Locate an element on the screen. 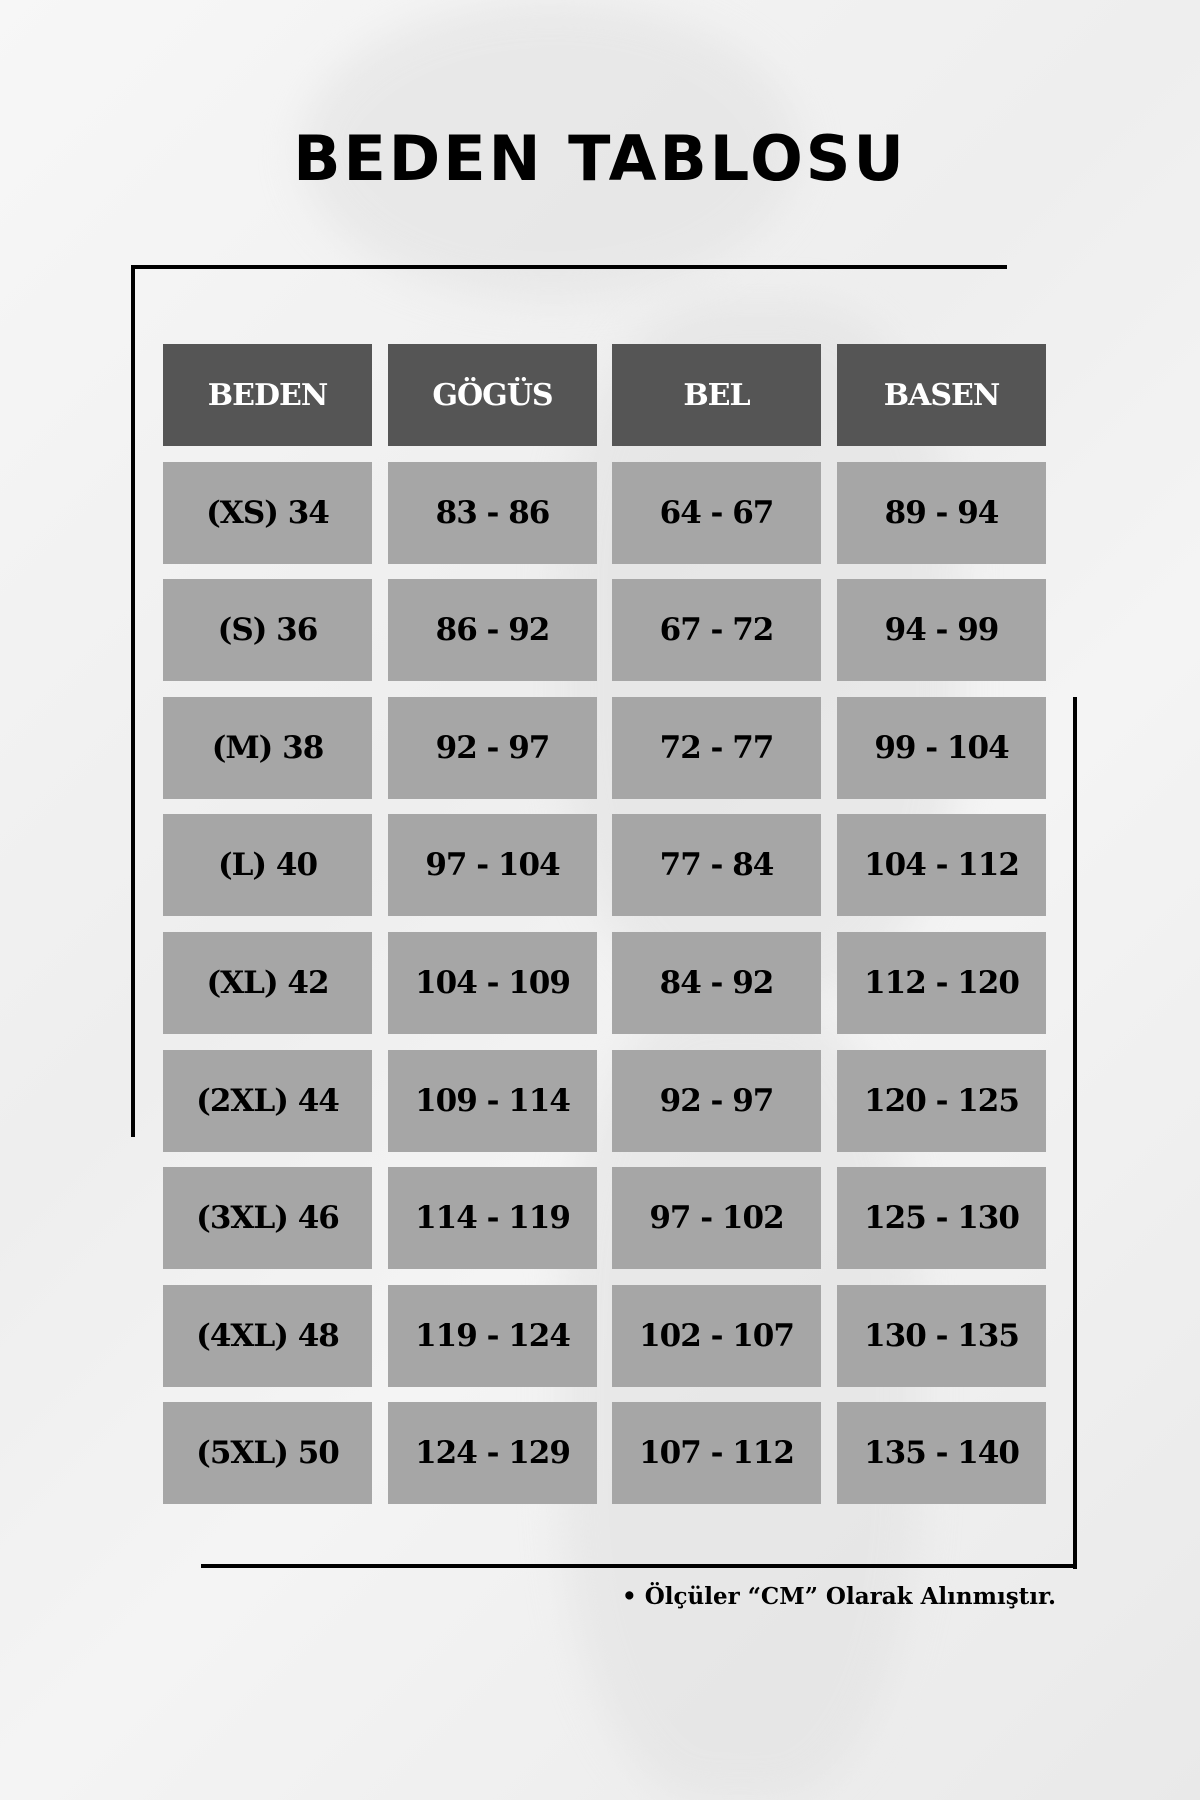 The height and width of the screenshot is (1800, 1200). column-header: BASEN is located at coordinates (941, 395).